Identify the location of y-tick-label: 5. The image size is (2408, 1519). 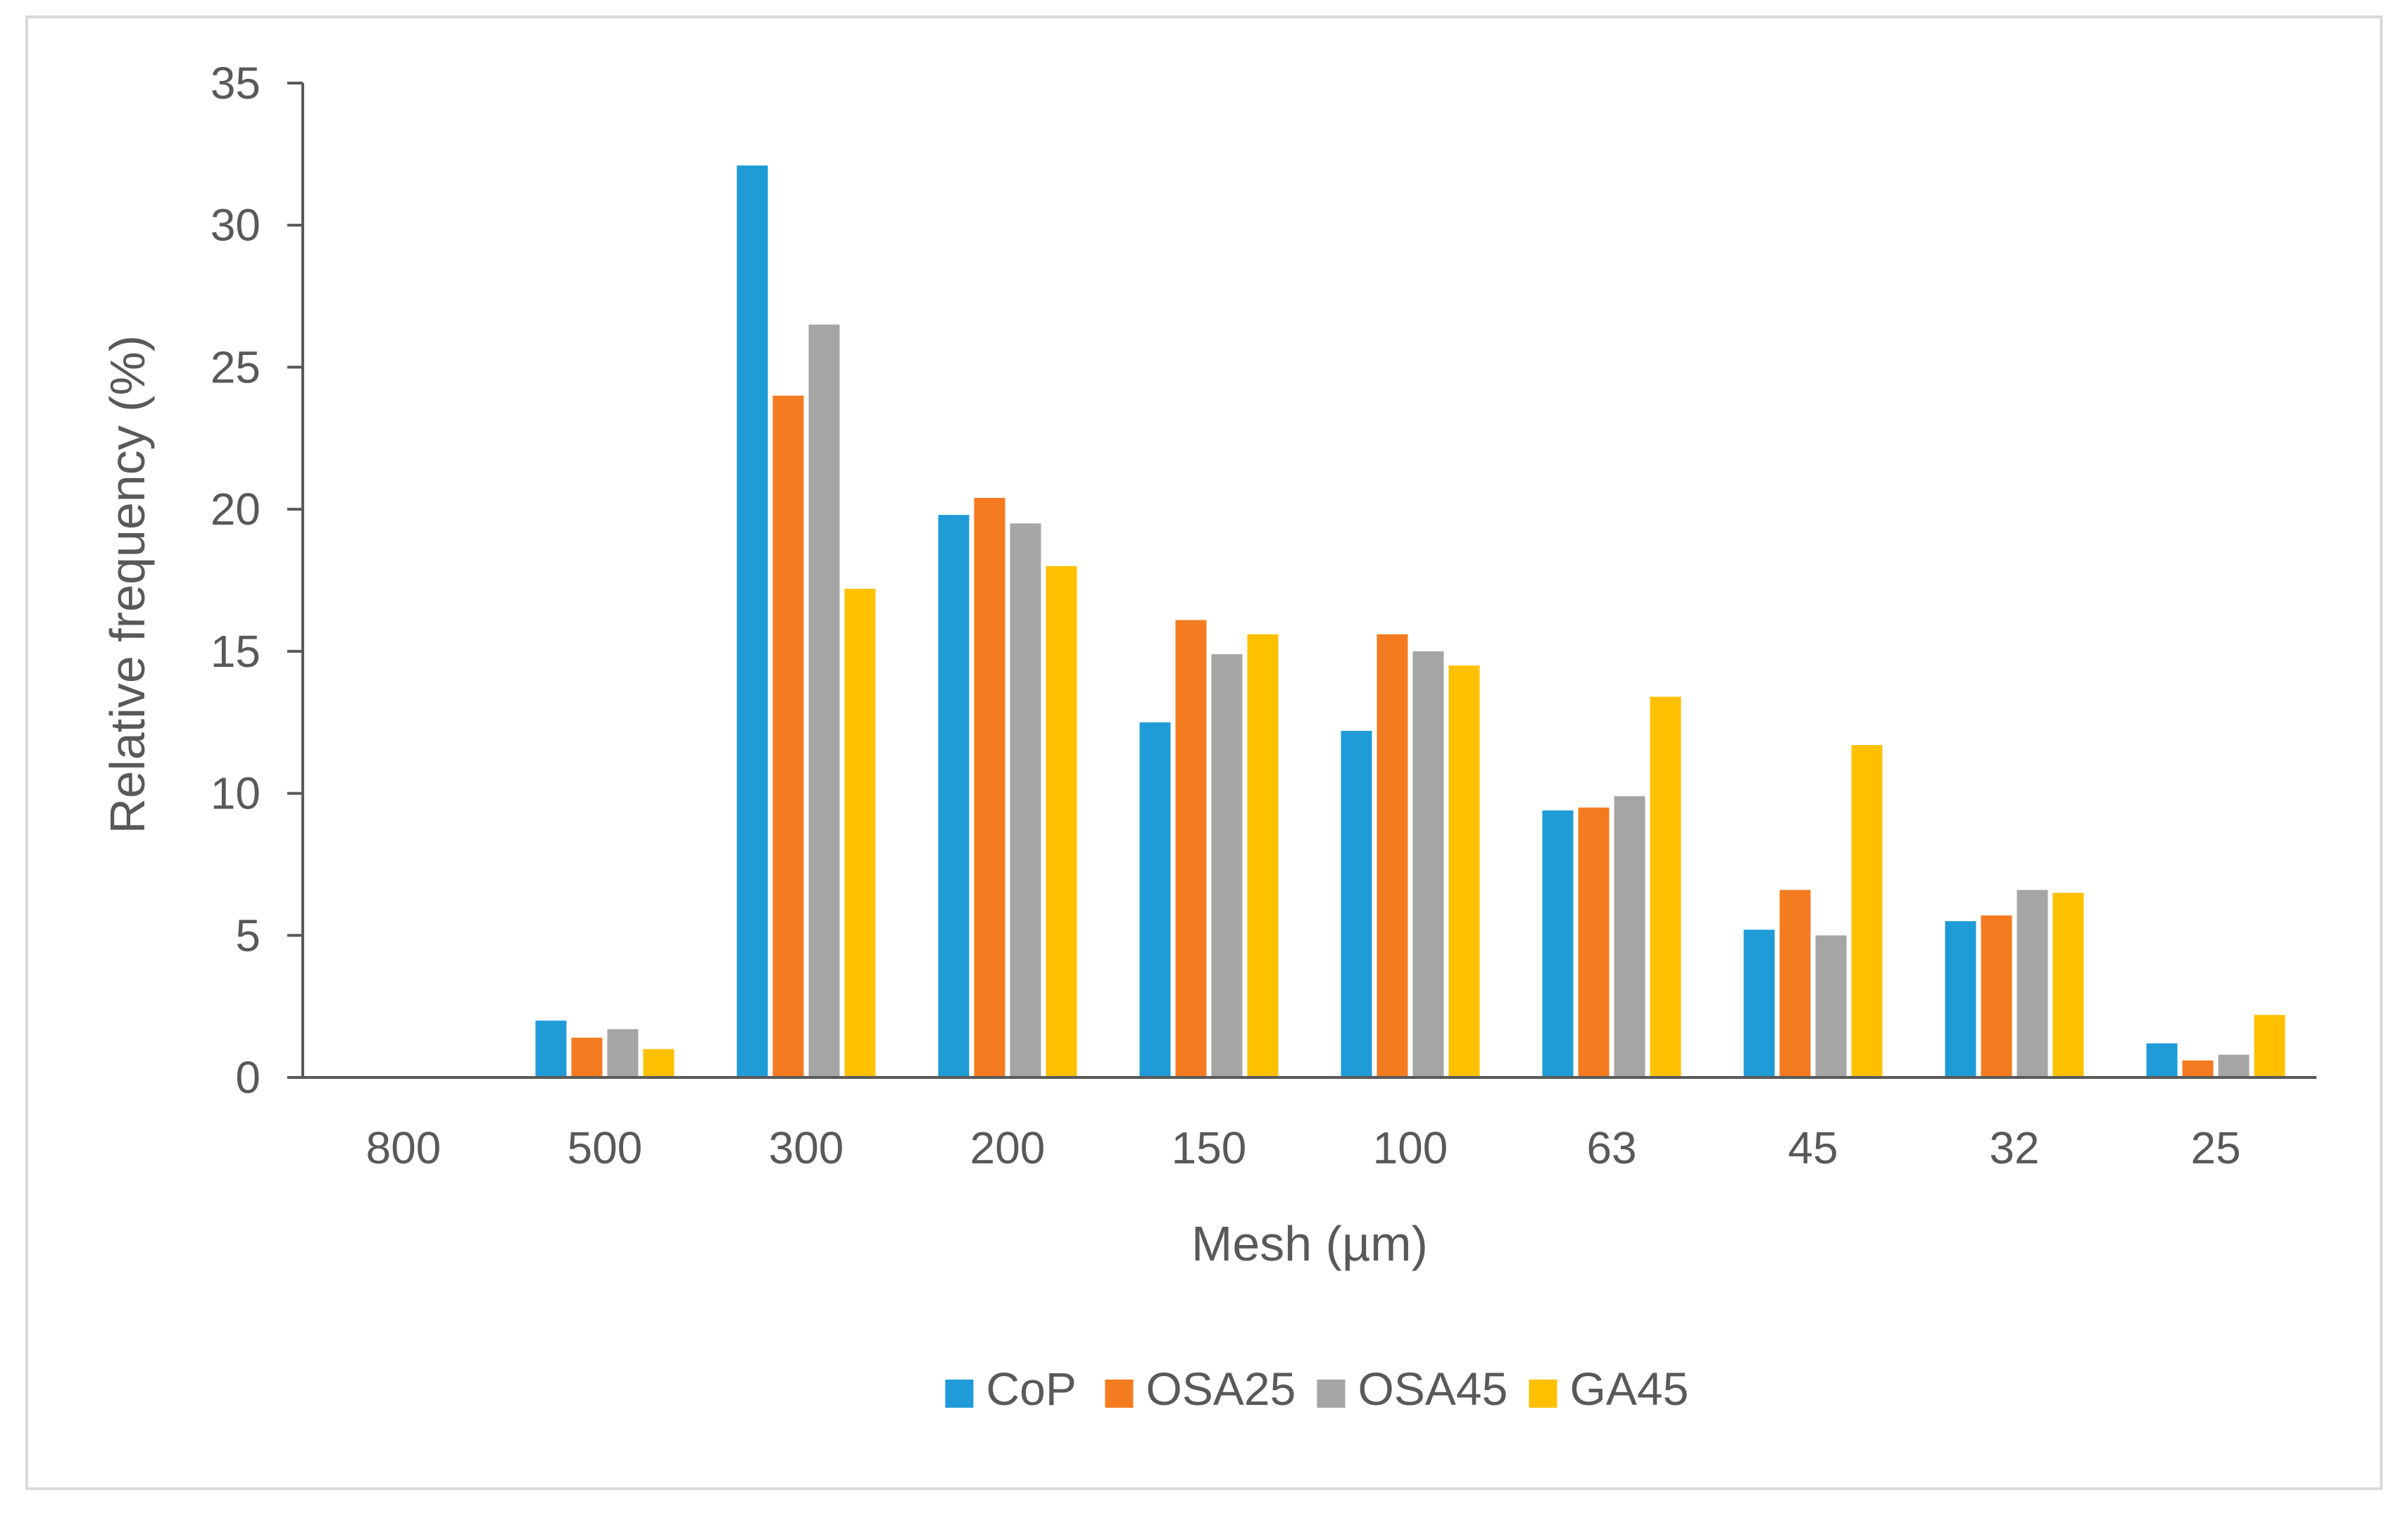
(248, 936).